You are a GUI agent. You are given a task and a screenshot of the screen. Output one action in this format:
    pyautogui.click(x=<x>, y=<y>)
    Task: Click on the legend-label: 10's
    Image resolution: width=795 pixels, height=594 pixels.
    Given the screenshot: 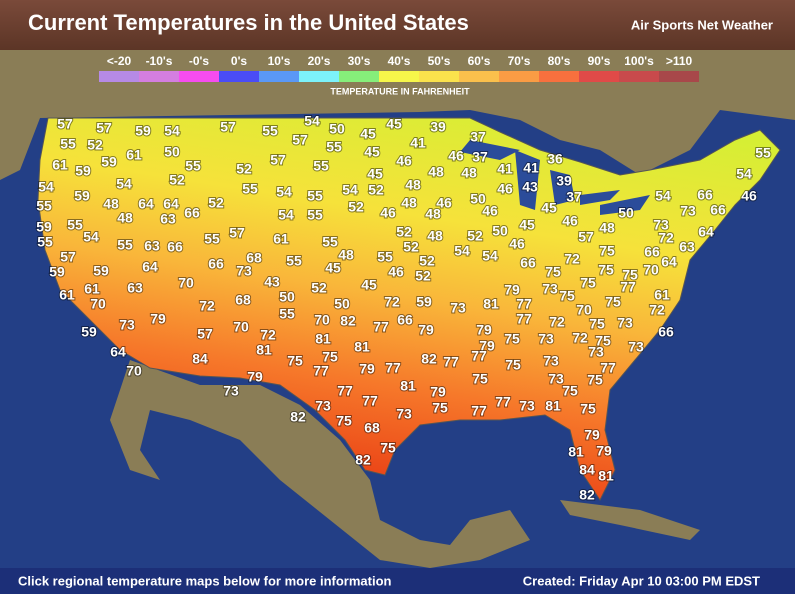 What is the action you would take?
    pyautogui.click(x=279, y=61)
    